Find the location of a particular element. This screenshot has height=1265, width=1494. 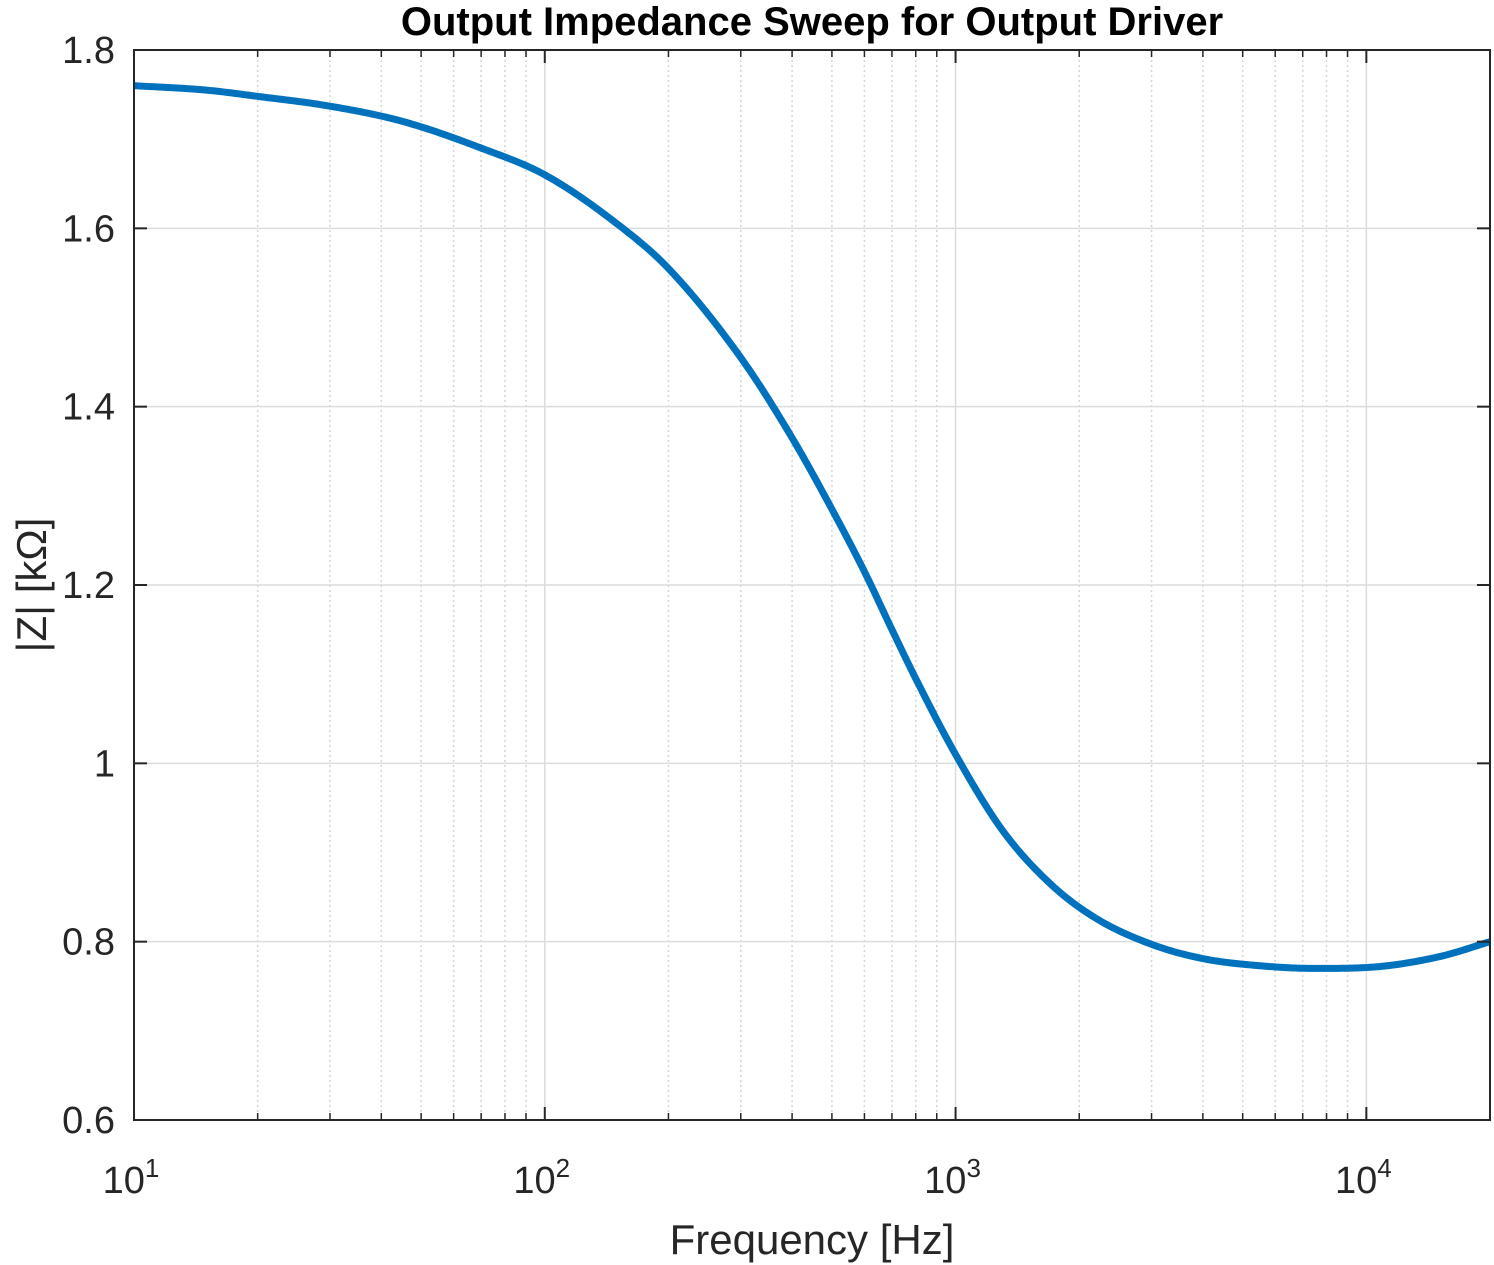

x-tick-label: 10⁴ is located at coordinates (1363, 1177).